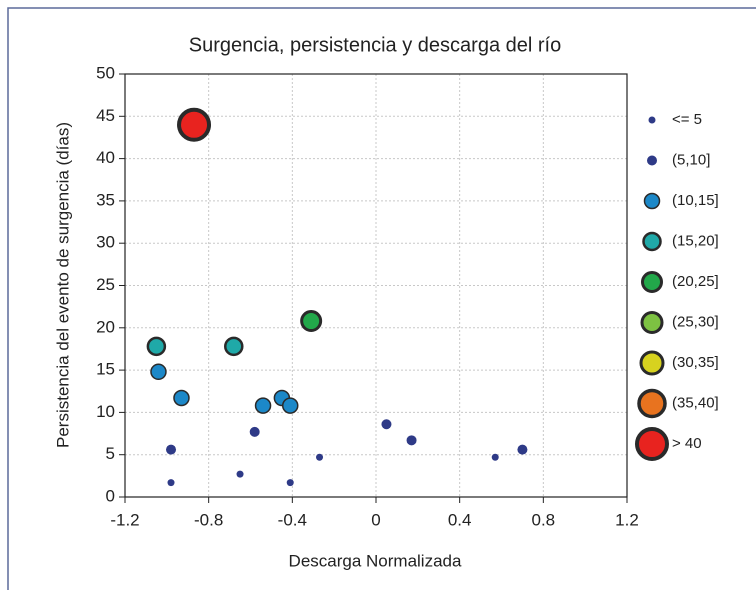 Image resolution: width=756 pixels, height=590 pixels. What do you see at coordinates (691, 159) in the screenshot?
I see `legend-label: (5,10]` at bounding box center [691, 159].